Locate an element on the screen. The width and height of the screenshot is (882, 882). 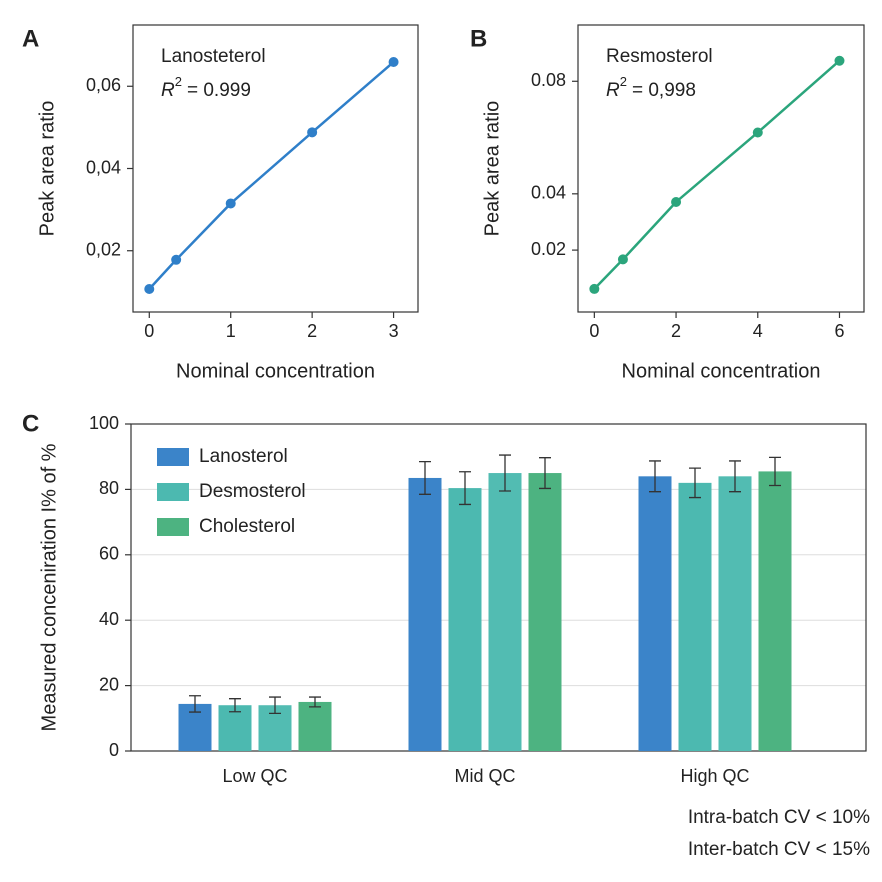
y-tick-label: 0,02 is located at coordinates (103, 249).